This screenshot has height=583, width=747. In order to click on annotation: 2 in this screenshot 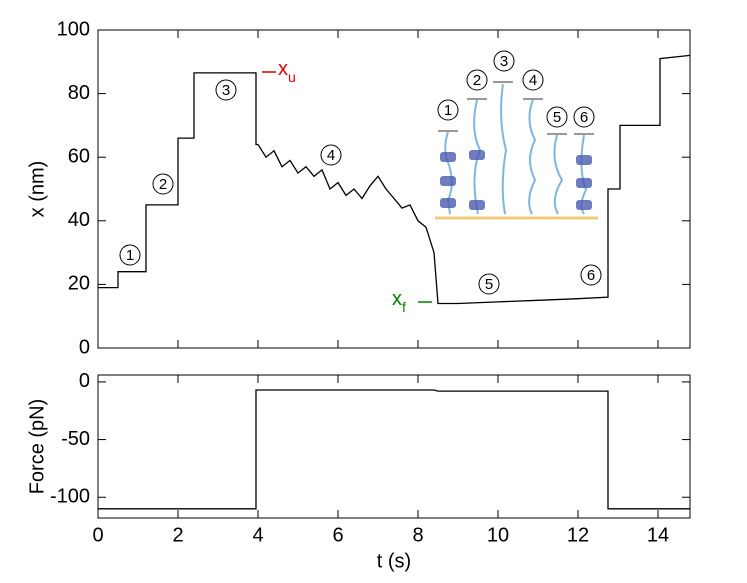, I will do `click(163, 184)`.